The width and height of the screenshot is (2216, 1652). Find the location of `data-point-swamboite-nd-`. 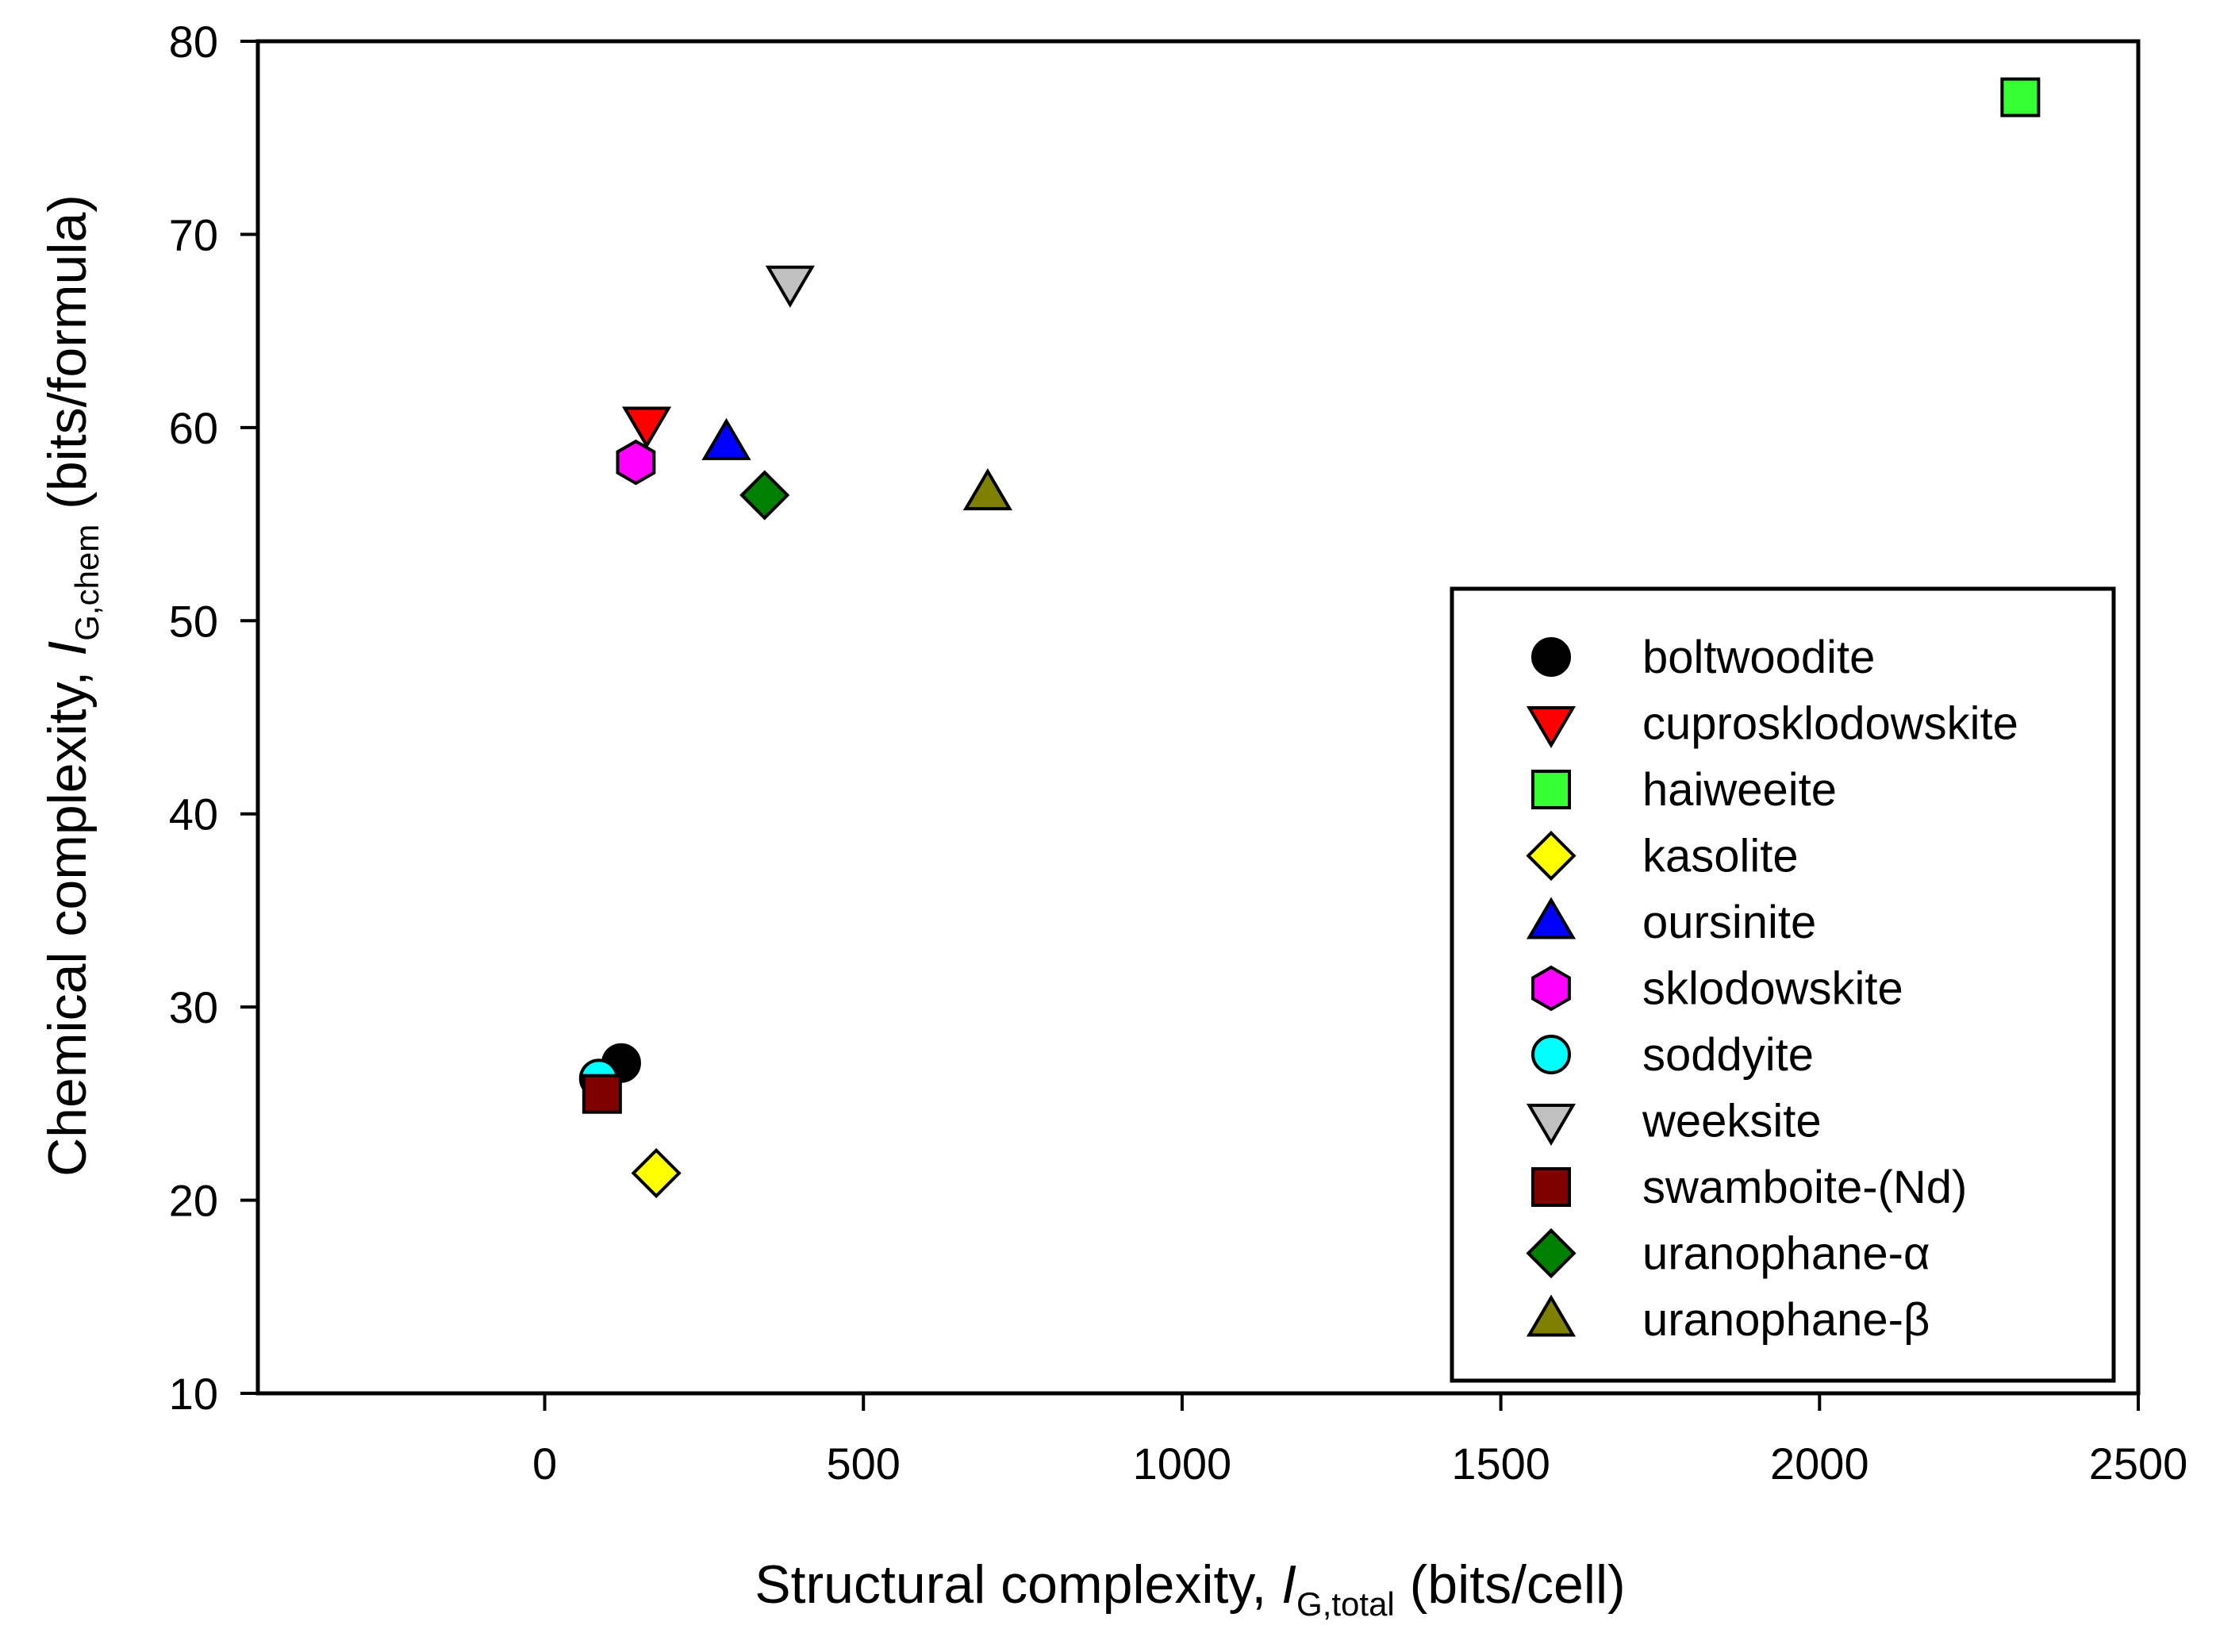

data-point-swamboite-nd- is located at coordinates (602, 1094).